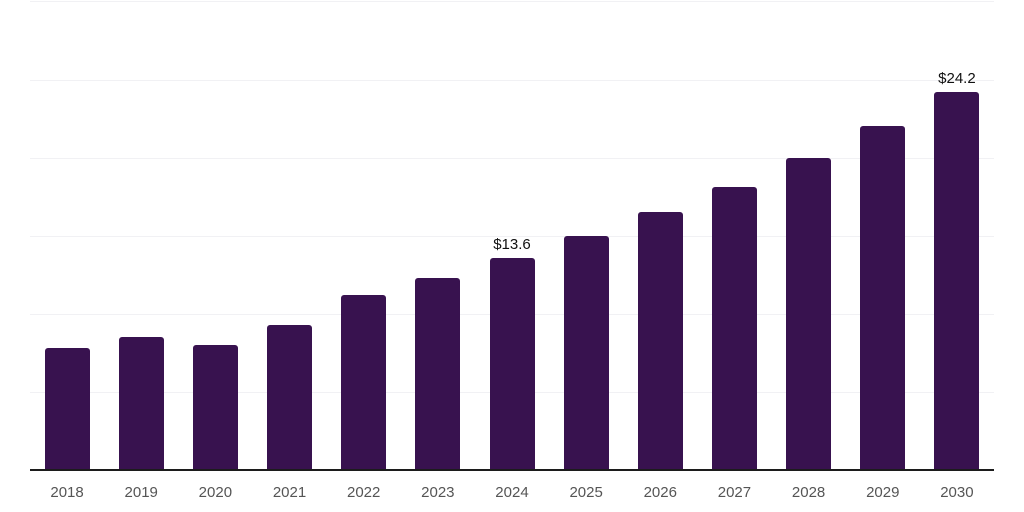 This screenshot has width=1024, height=512. What do you see at coordinates (141, 492) in the screenshot?
I see `x-tick-label-2019: 2019` at bounding box center [141, 492].